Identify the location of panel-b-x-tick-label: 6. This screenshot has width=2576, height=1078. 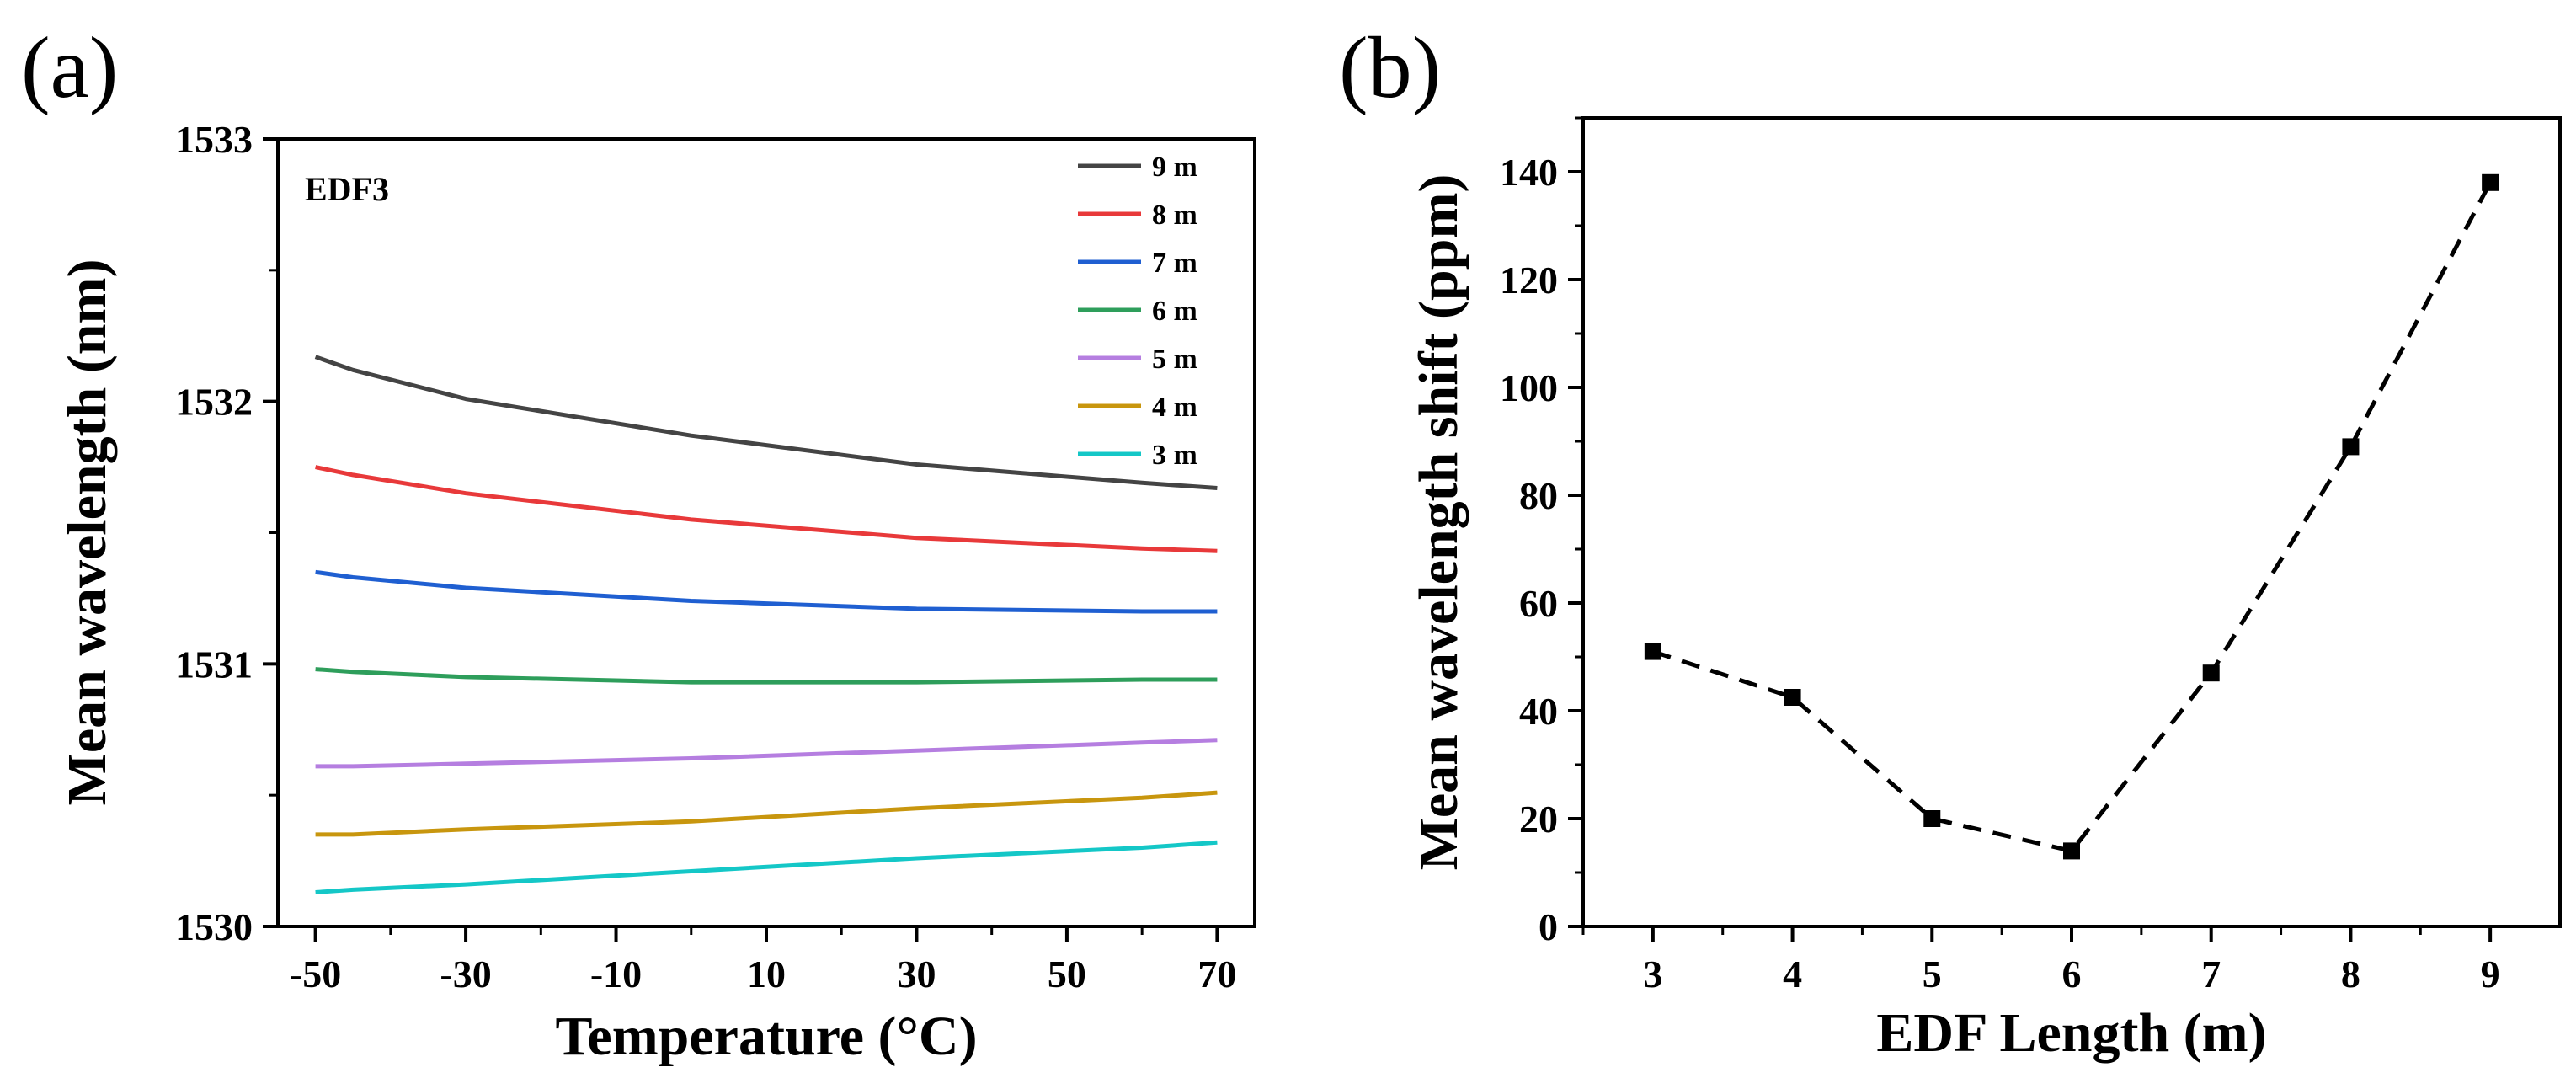
(2072, 974).